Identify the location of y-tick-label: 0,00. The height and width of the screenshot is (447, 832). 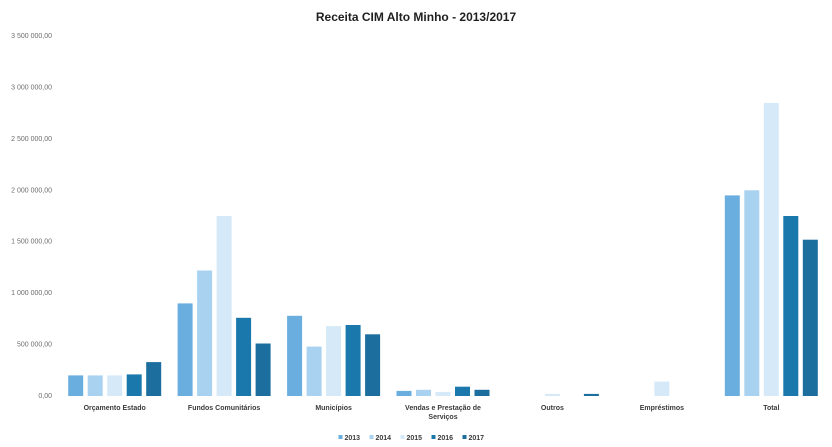
(45, 396).